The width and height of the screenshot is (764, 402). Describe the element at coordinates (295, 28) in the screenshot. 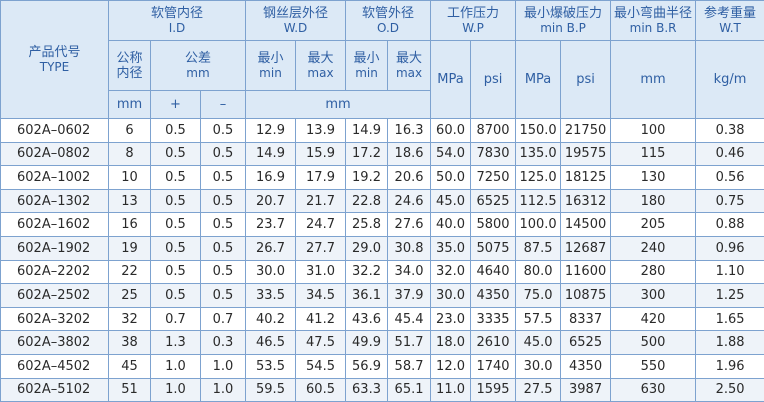

I see `header-text: W.D` at that location.